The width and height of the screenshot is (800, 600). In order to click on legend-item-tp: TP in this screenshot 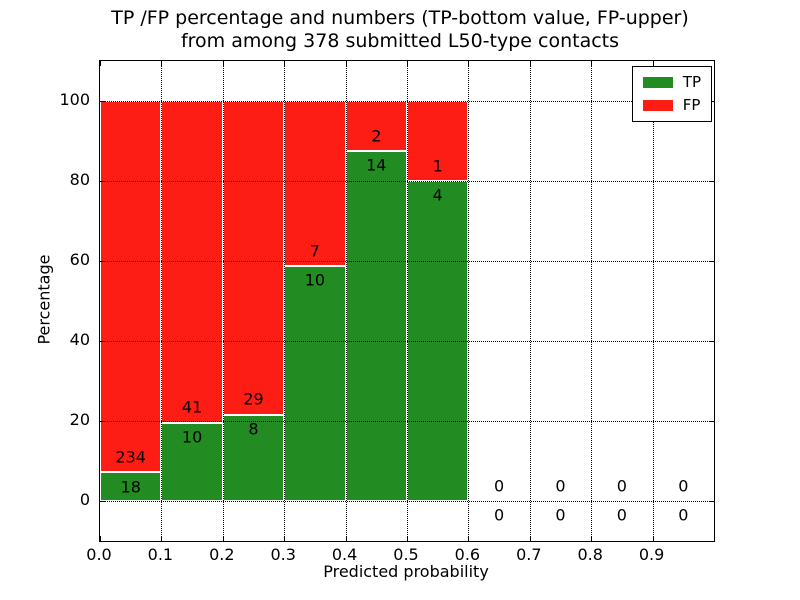, I will do `click(671, 82)`.